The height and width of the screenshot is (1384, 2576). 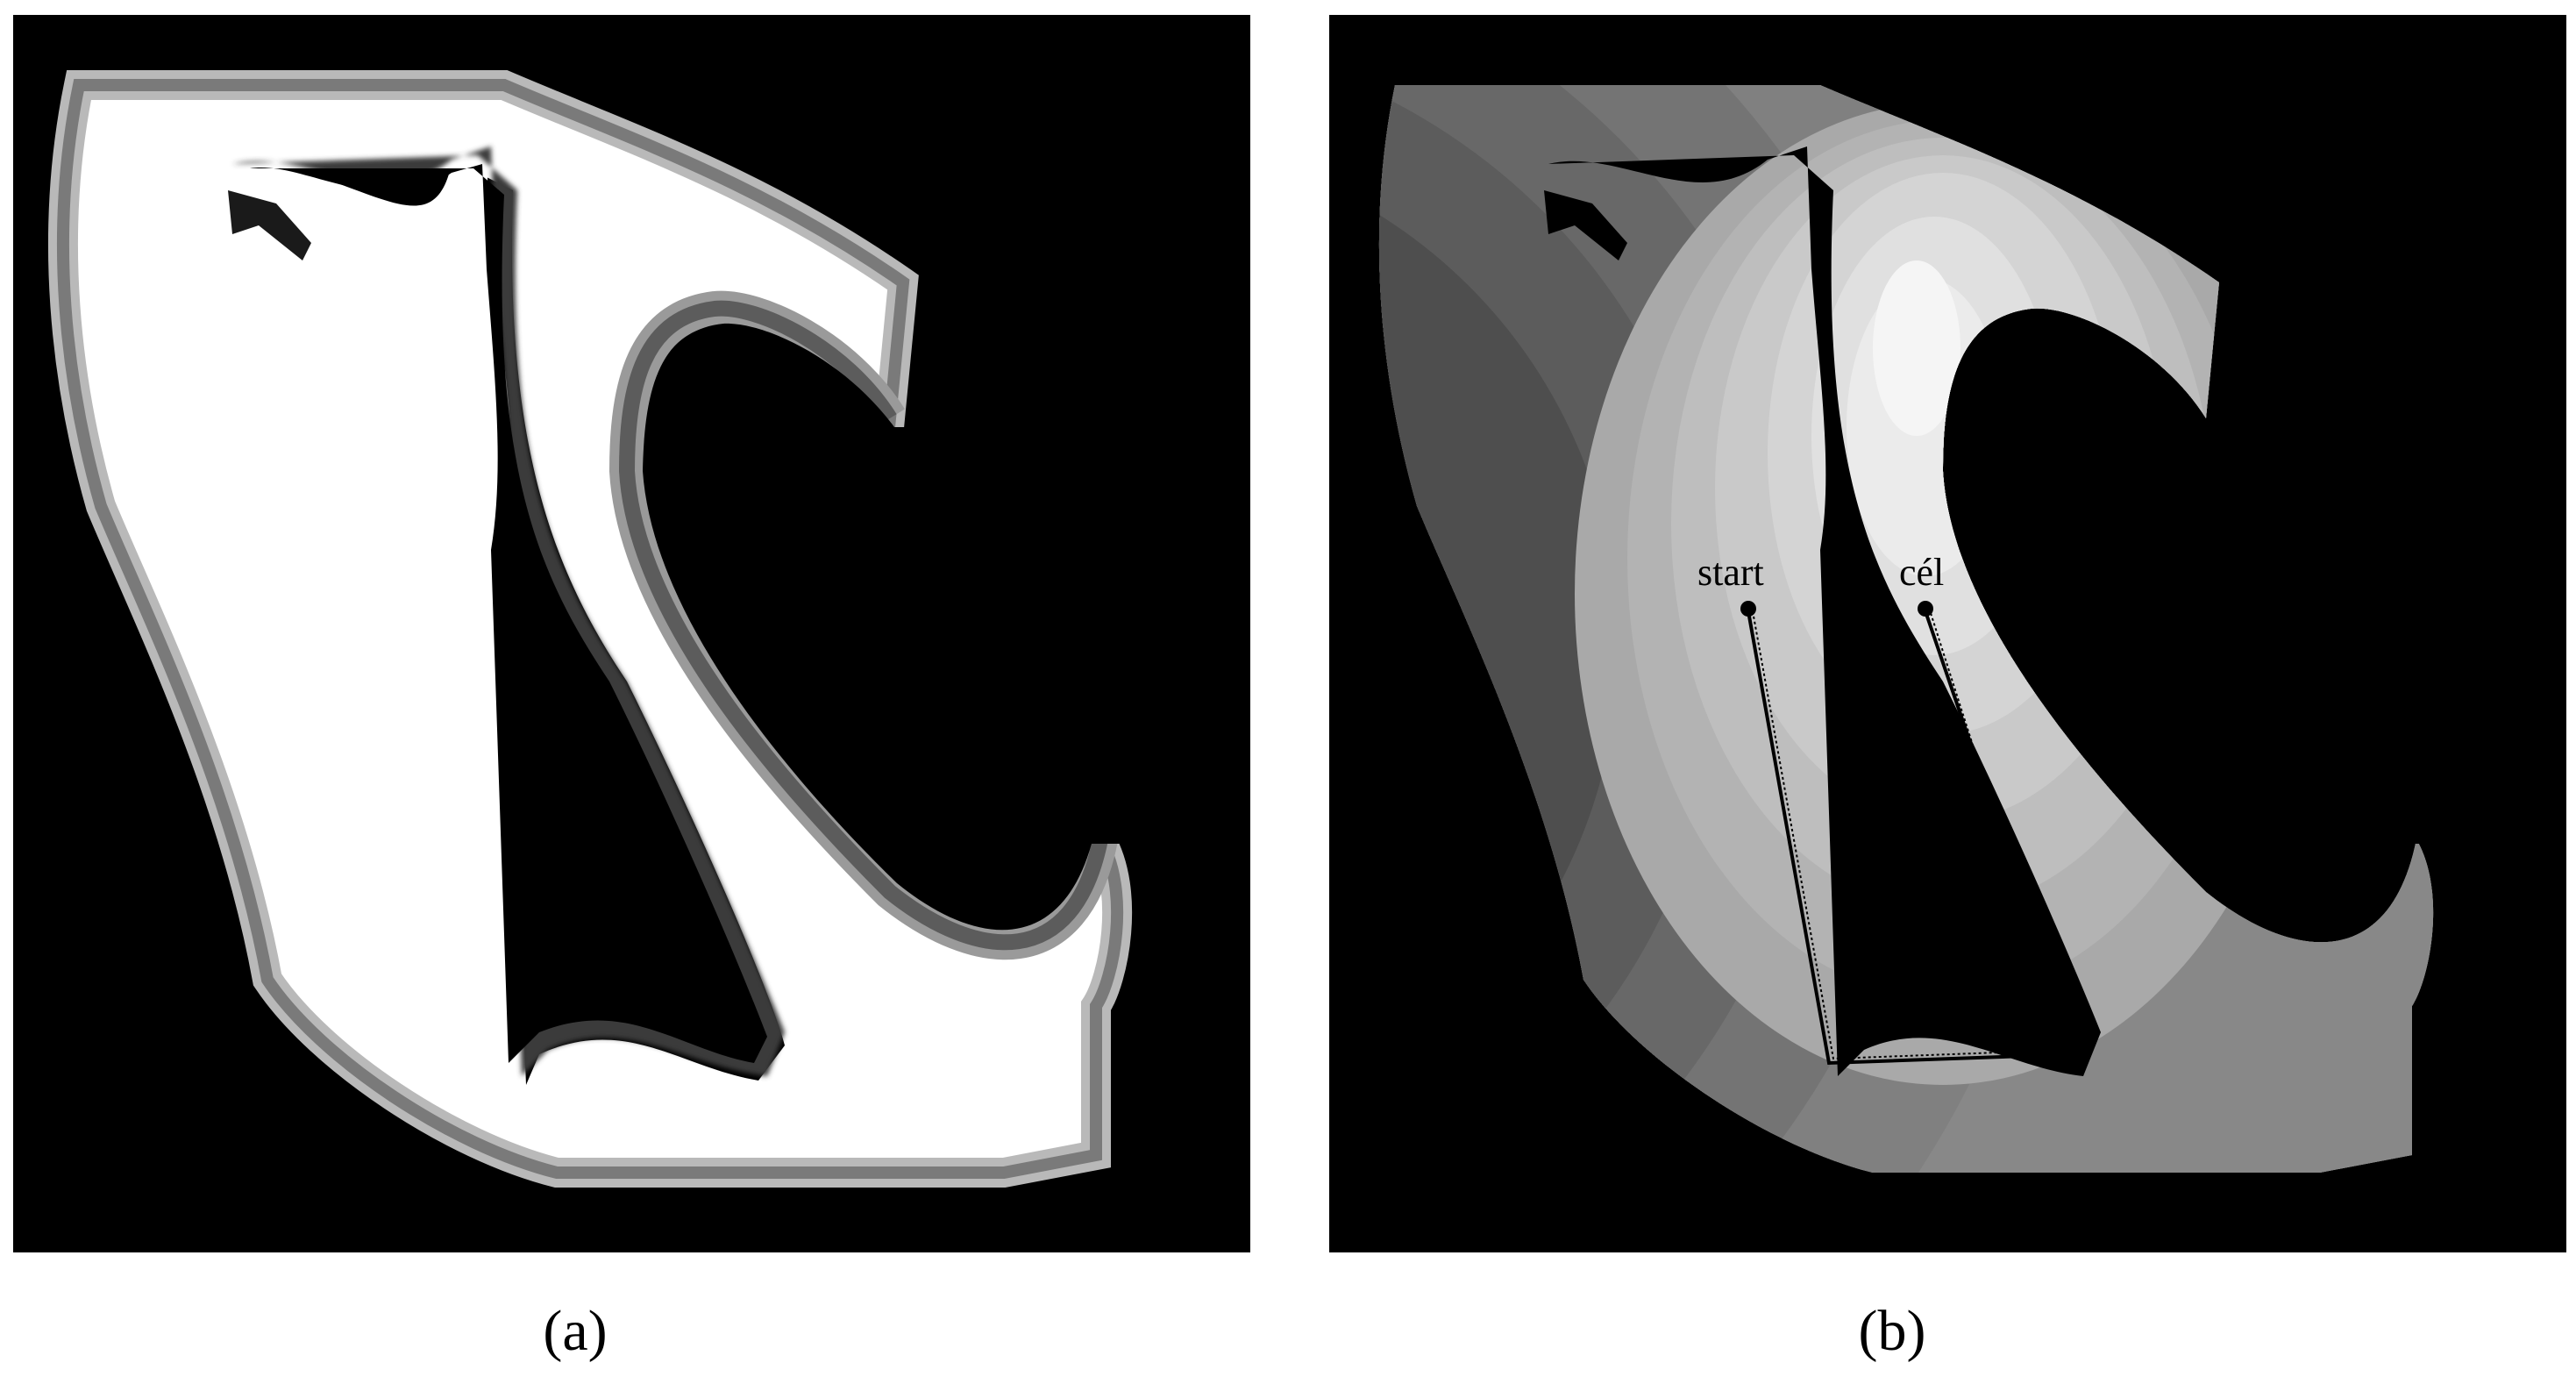 I want to click on start-label: start, so click(x=1730, y=572).